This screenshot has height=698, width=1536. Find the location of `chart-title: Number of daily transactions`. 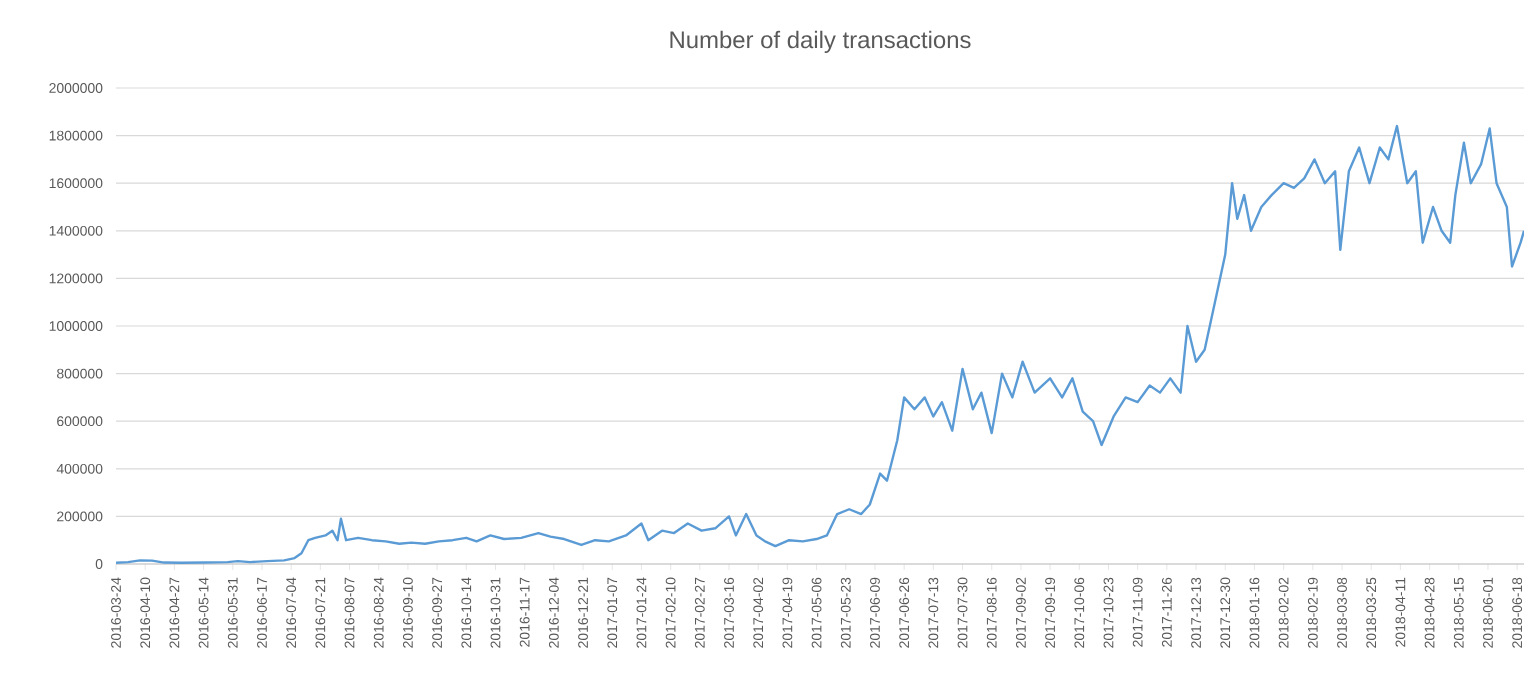

chart-title: Number of daily transactions is located at coordinates (820, 41).